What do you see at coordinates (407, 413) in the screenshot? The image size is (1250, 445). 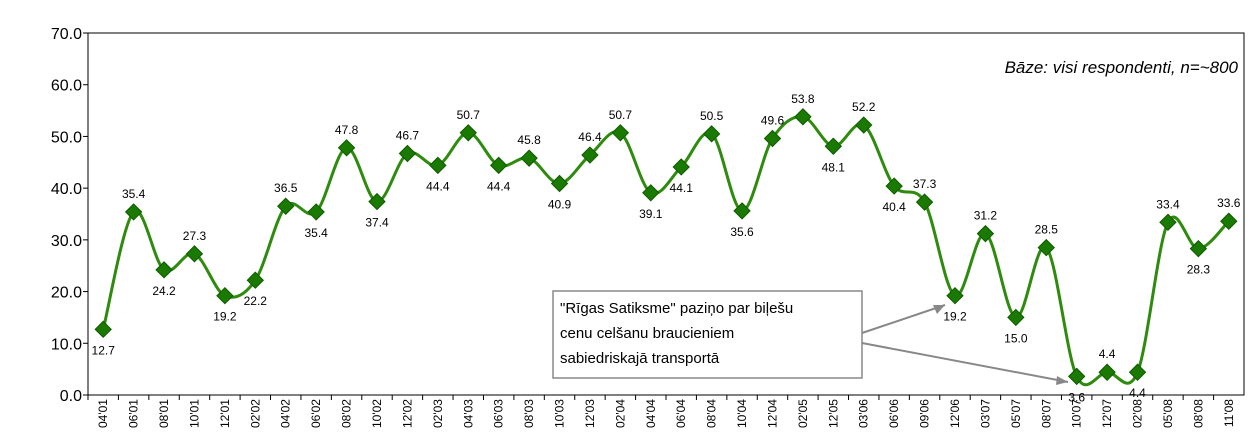 I see `x-tick-label: 12'02` at bounding box center [407, 413].